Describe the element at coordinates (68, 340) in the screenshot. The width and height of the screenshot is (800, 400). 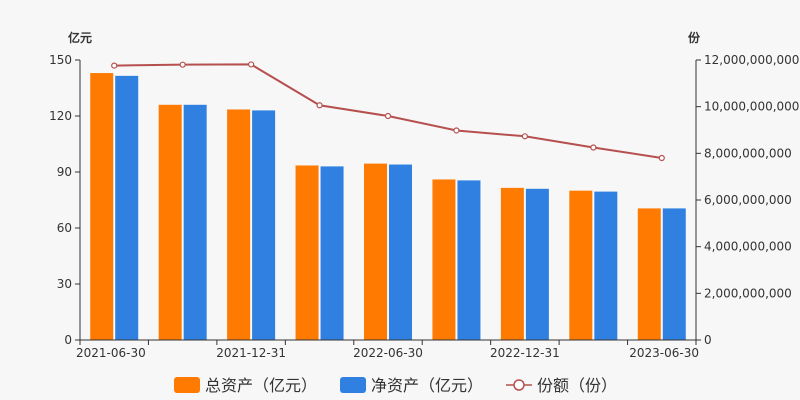
I see `left-tick-label: 0` at that location.